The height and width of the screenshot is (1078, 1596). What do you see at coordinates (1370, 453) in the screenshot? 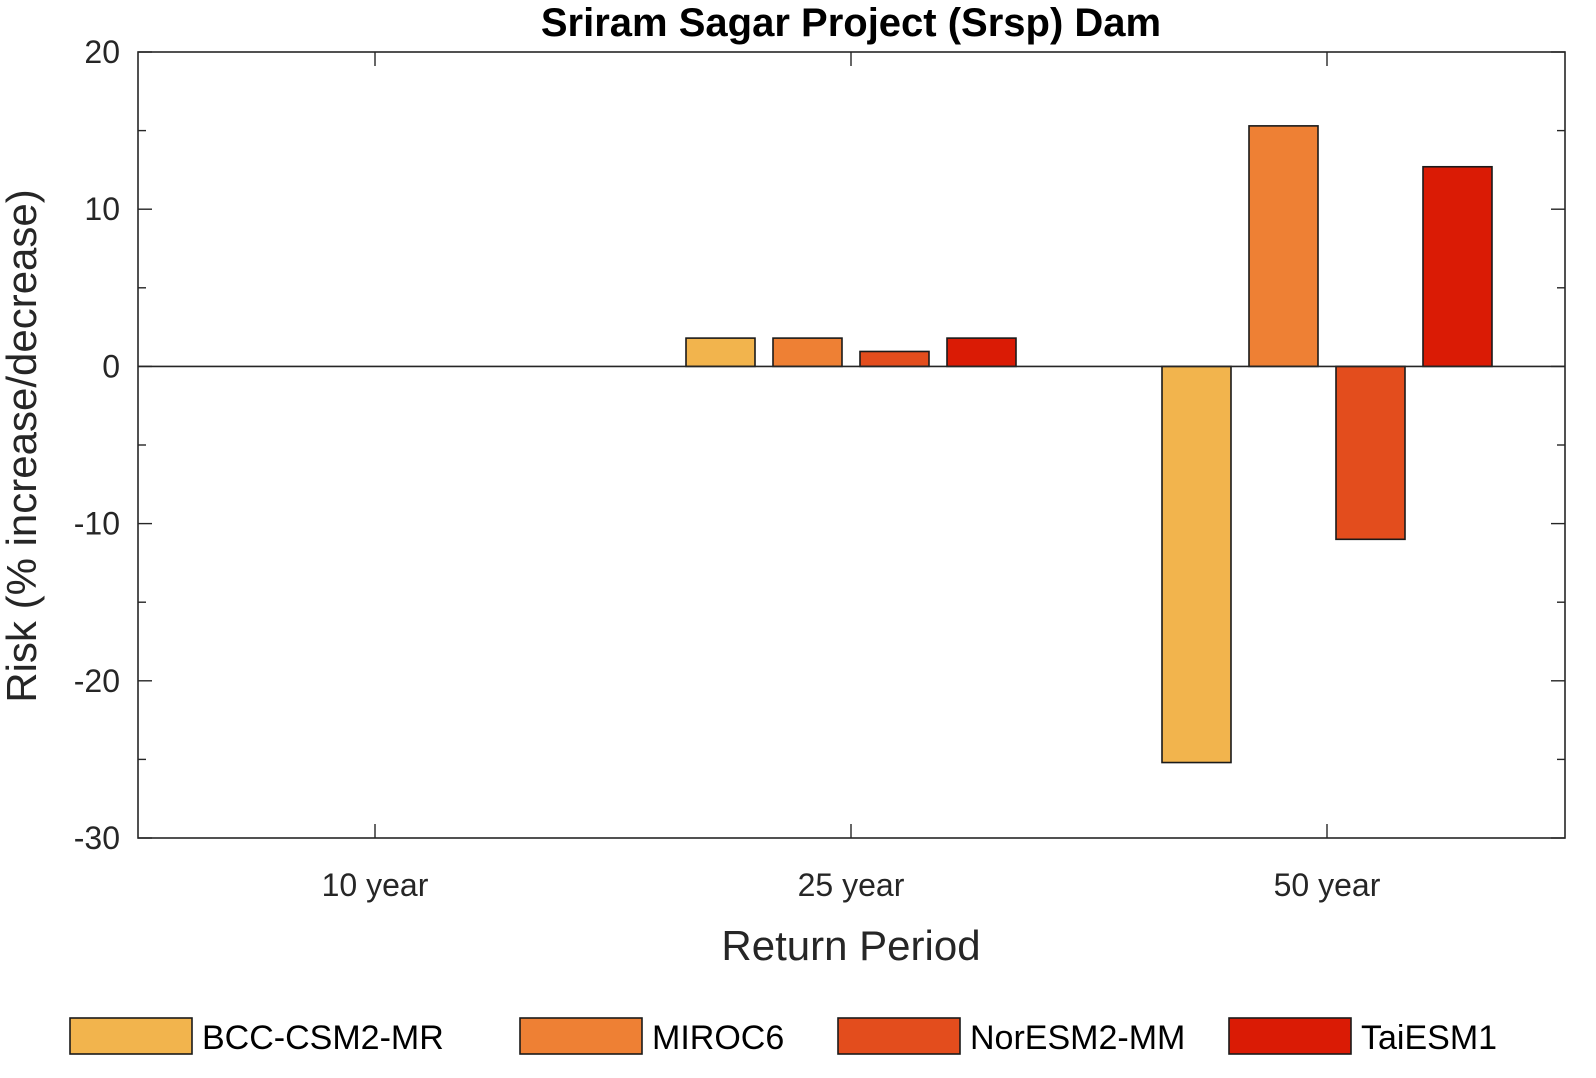
I see `bar-noresm2-mm-50-year` at bounding box center [1370, 453].